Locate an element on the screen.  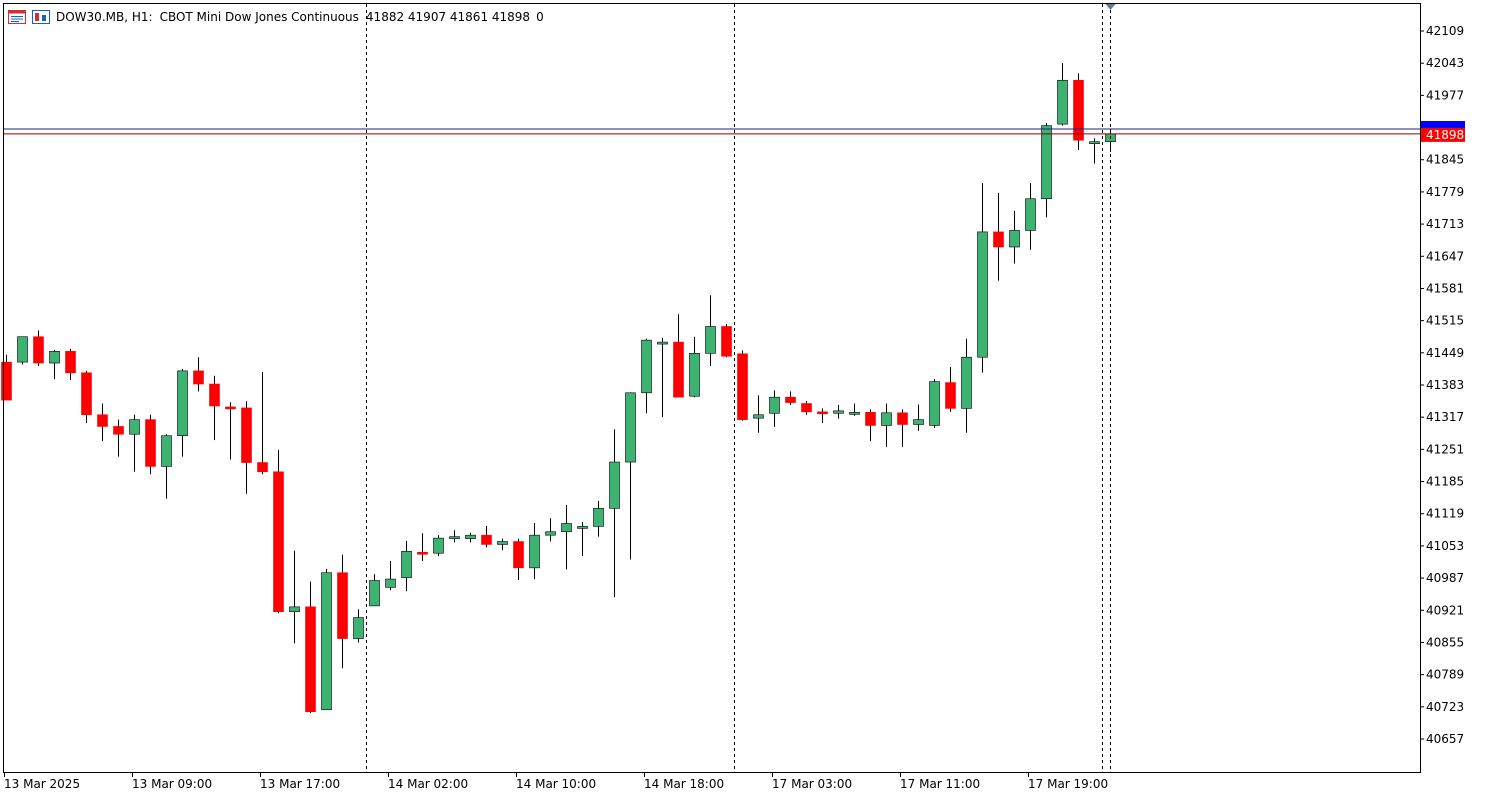
chart-window-icon is located at coordinates (17, 17).